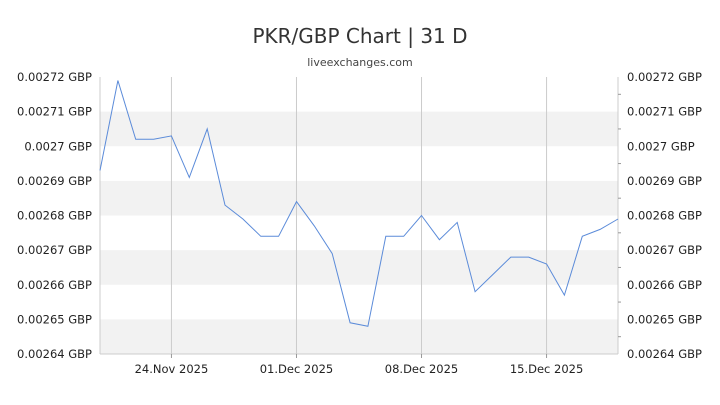  Describe the element at coordinates (661, 146) in the screenshot. I see `y-tick-label-right: 0.0027 GBP` at that location.